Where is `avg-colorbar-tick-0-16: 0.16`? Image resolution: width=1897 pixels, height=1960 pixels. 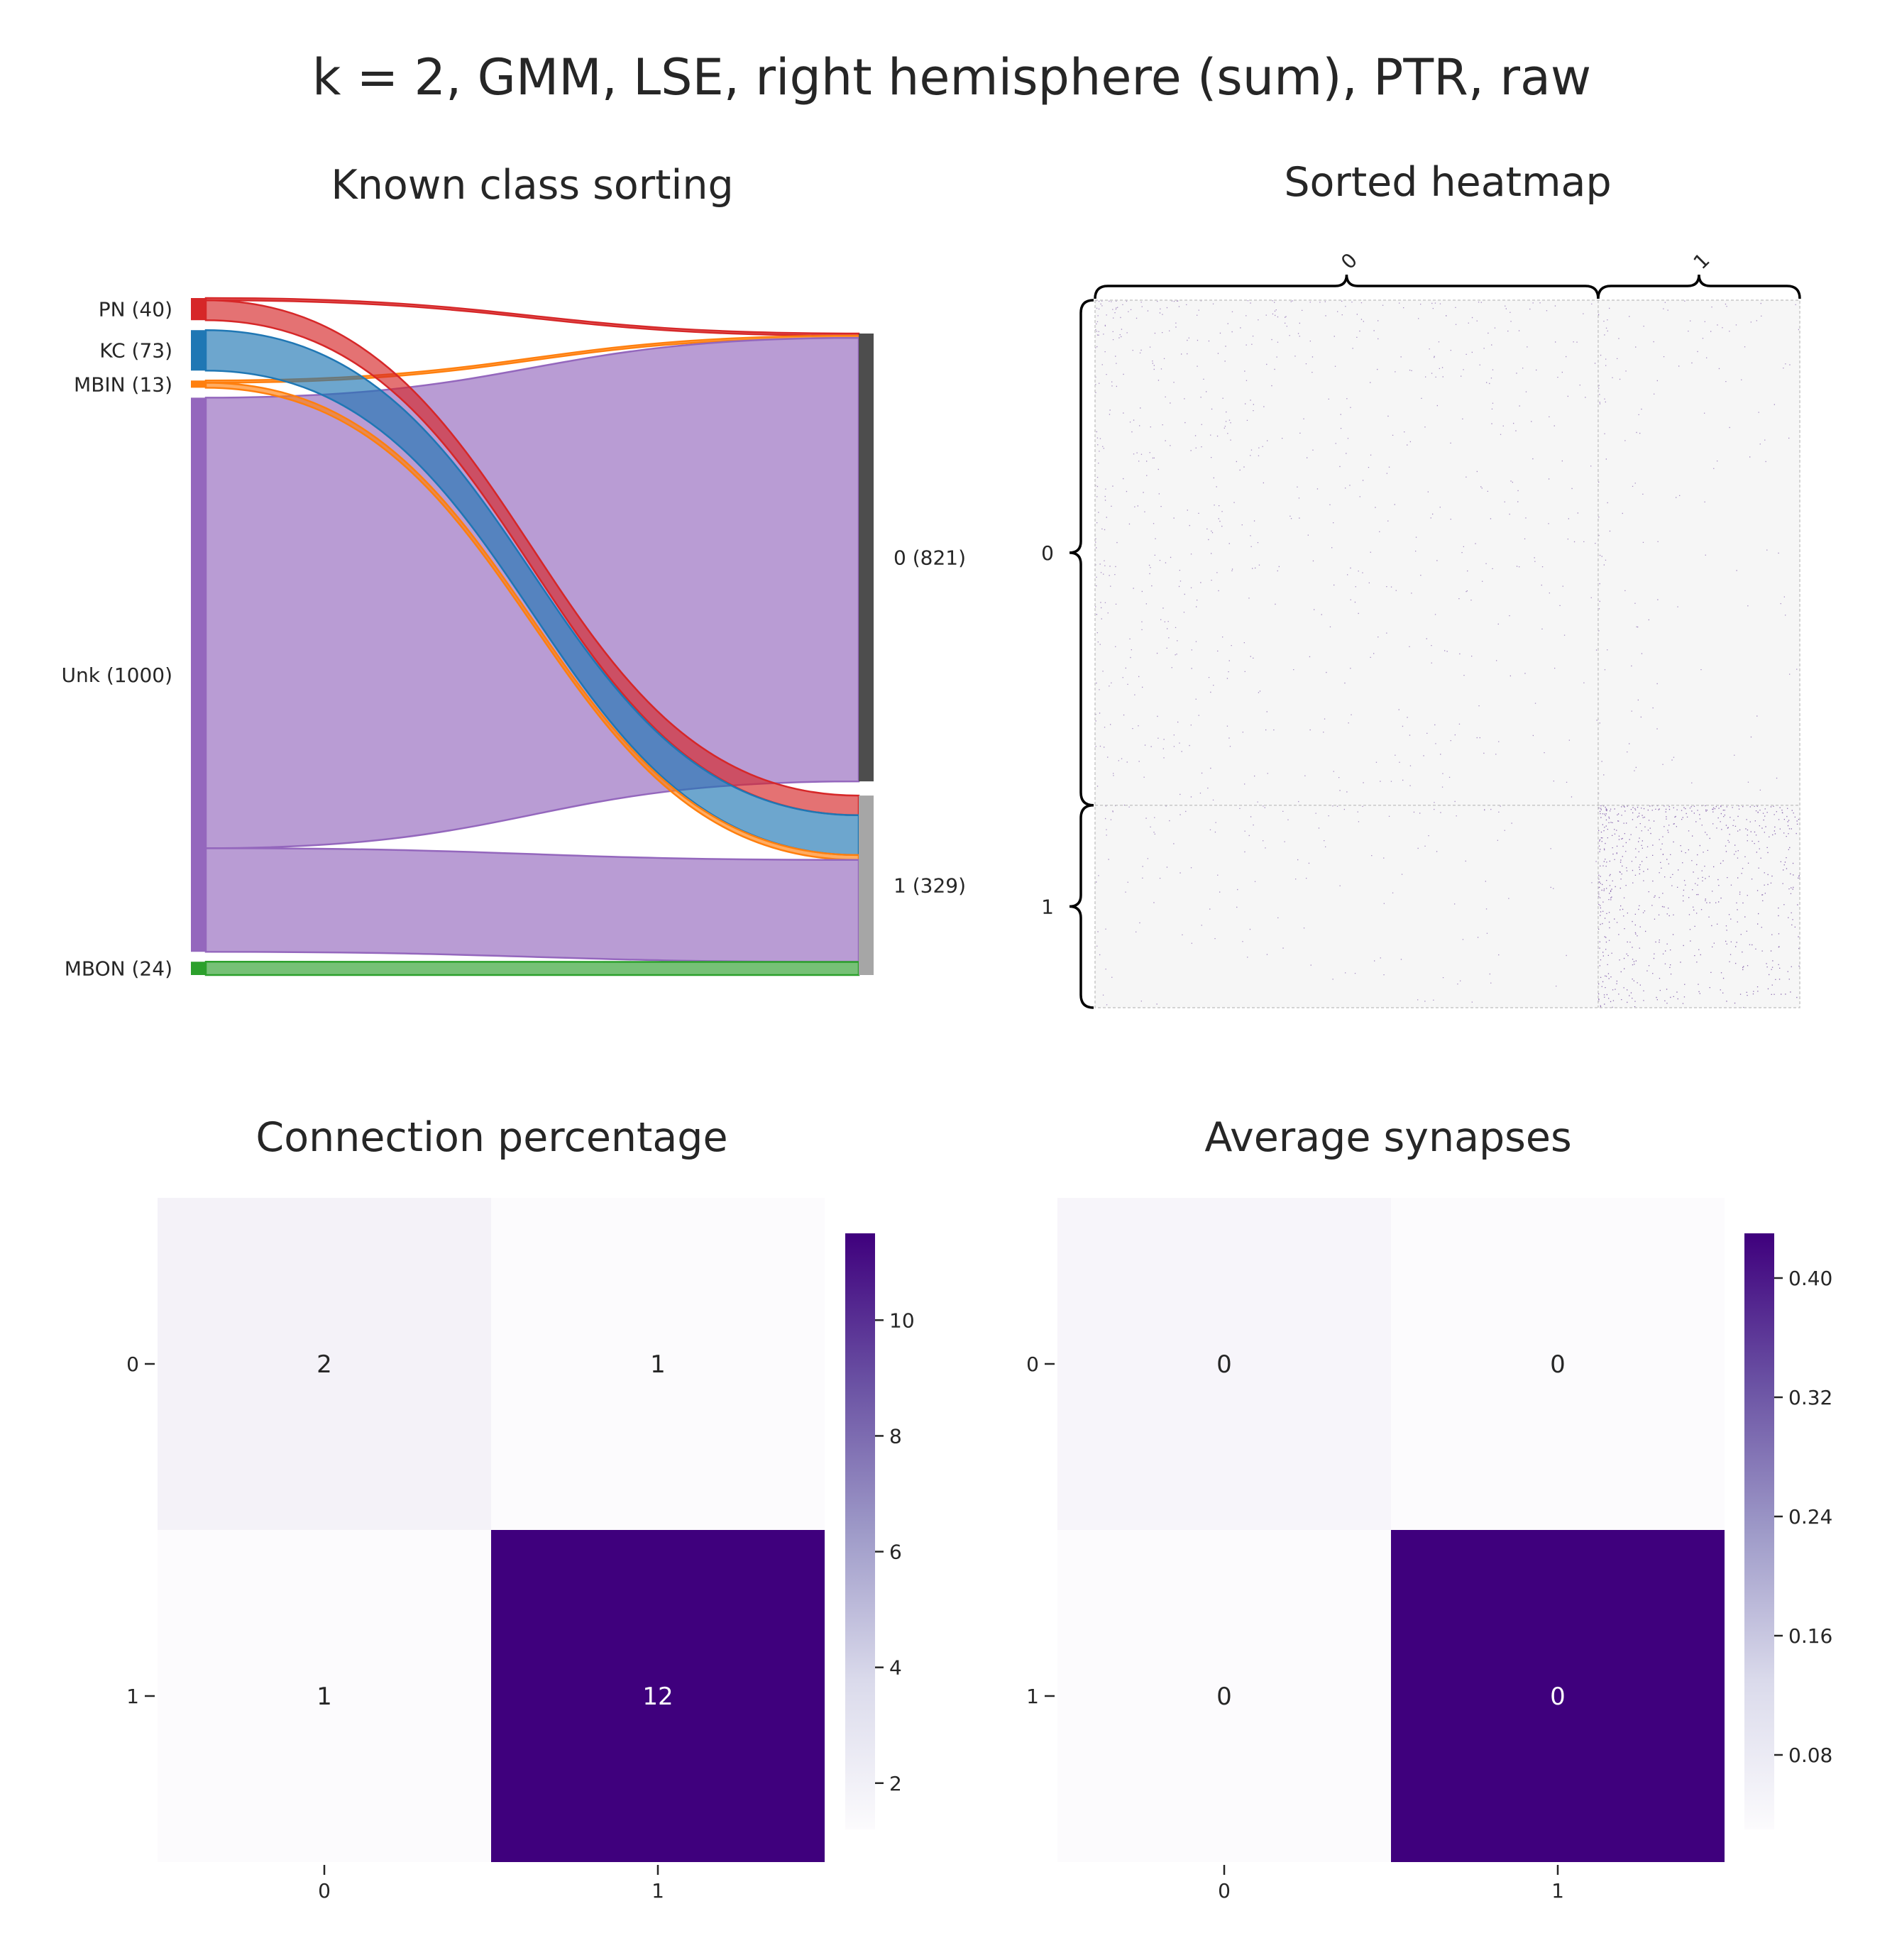 avg-colorbar-tick-0-16: 0.16 is located at coordinates (1810, 1636).